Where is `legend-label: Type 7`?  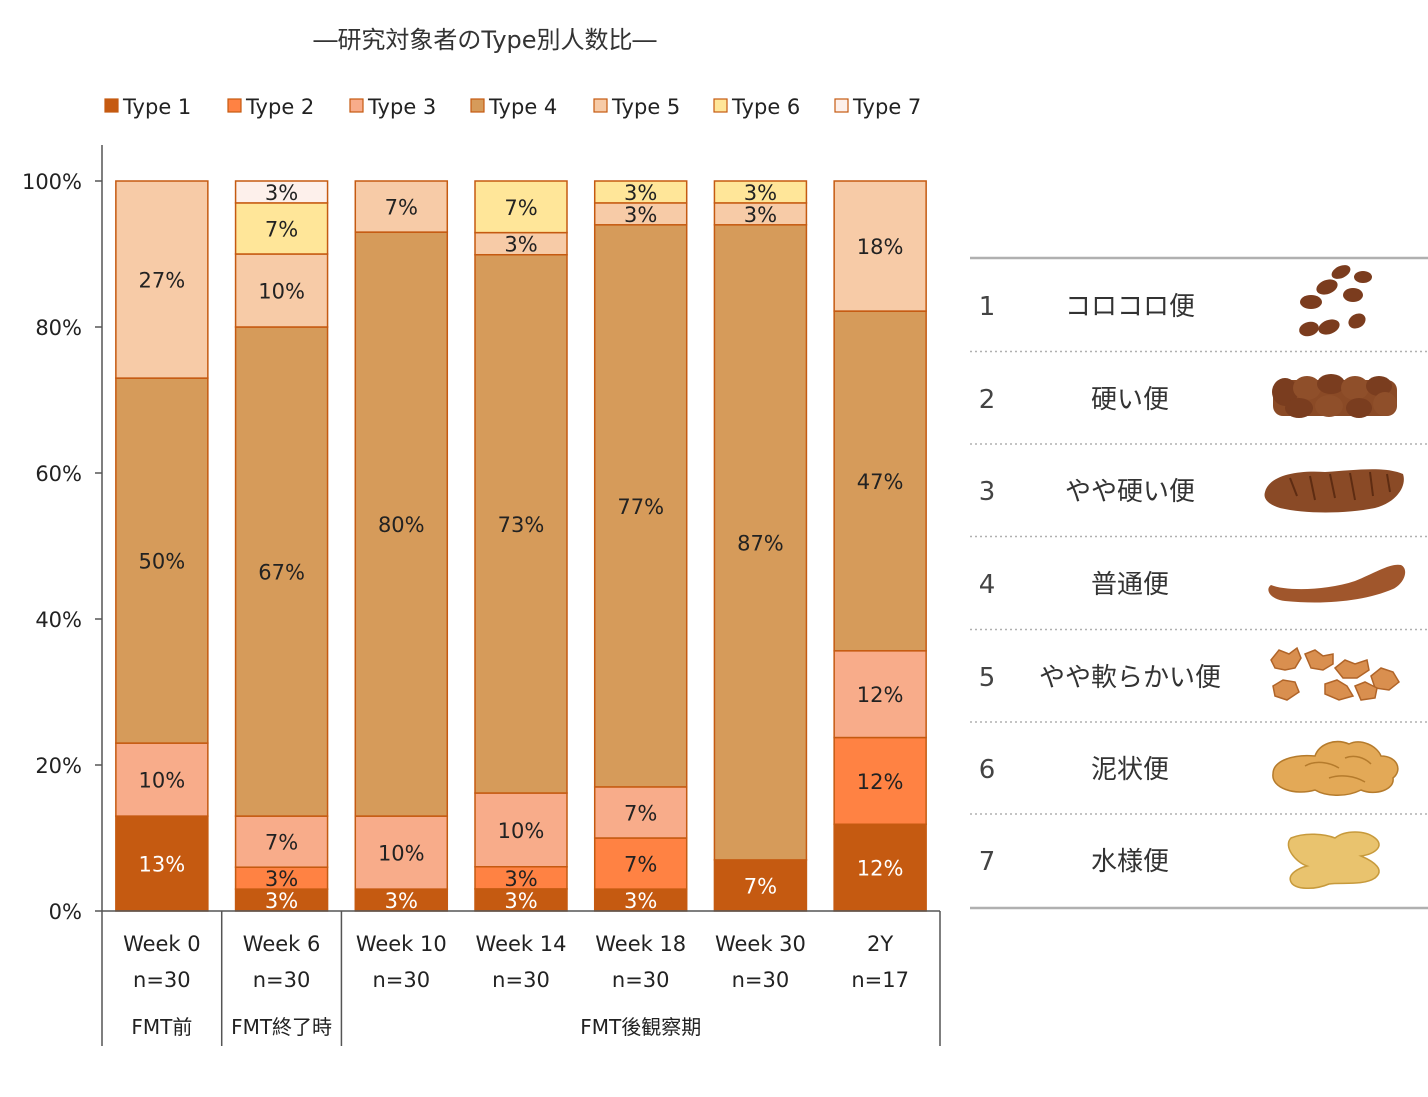
legend-label: Type 7 is located at coordinates (886, 107).